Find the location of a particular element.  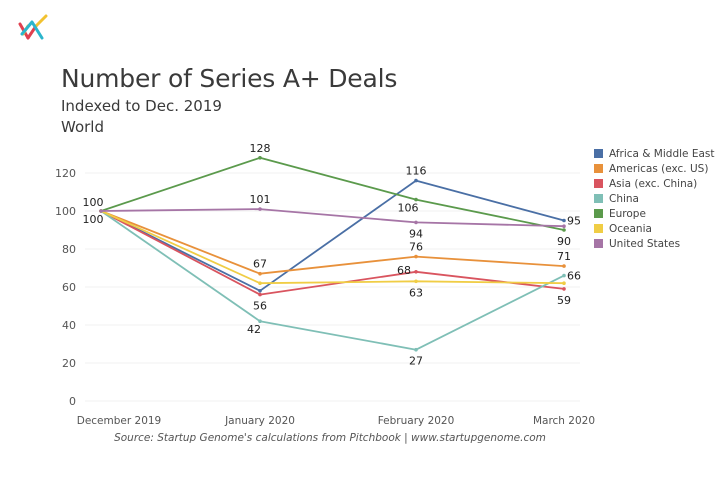

data-label: 63 is located at coordinates (416, 292).